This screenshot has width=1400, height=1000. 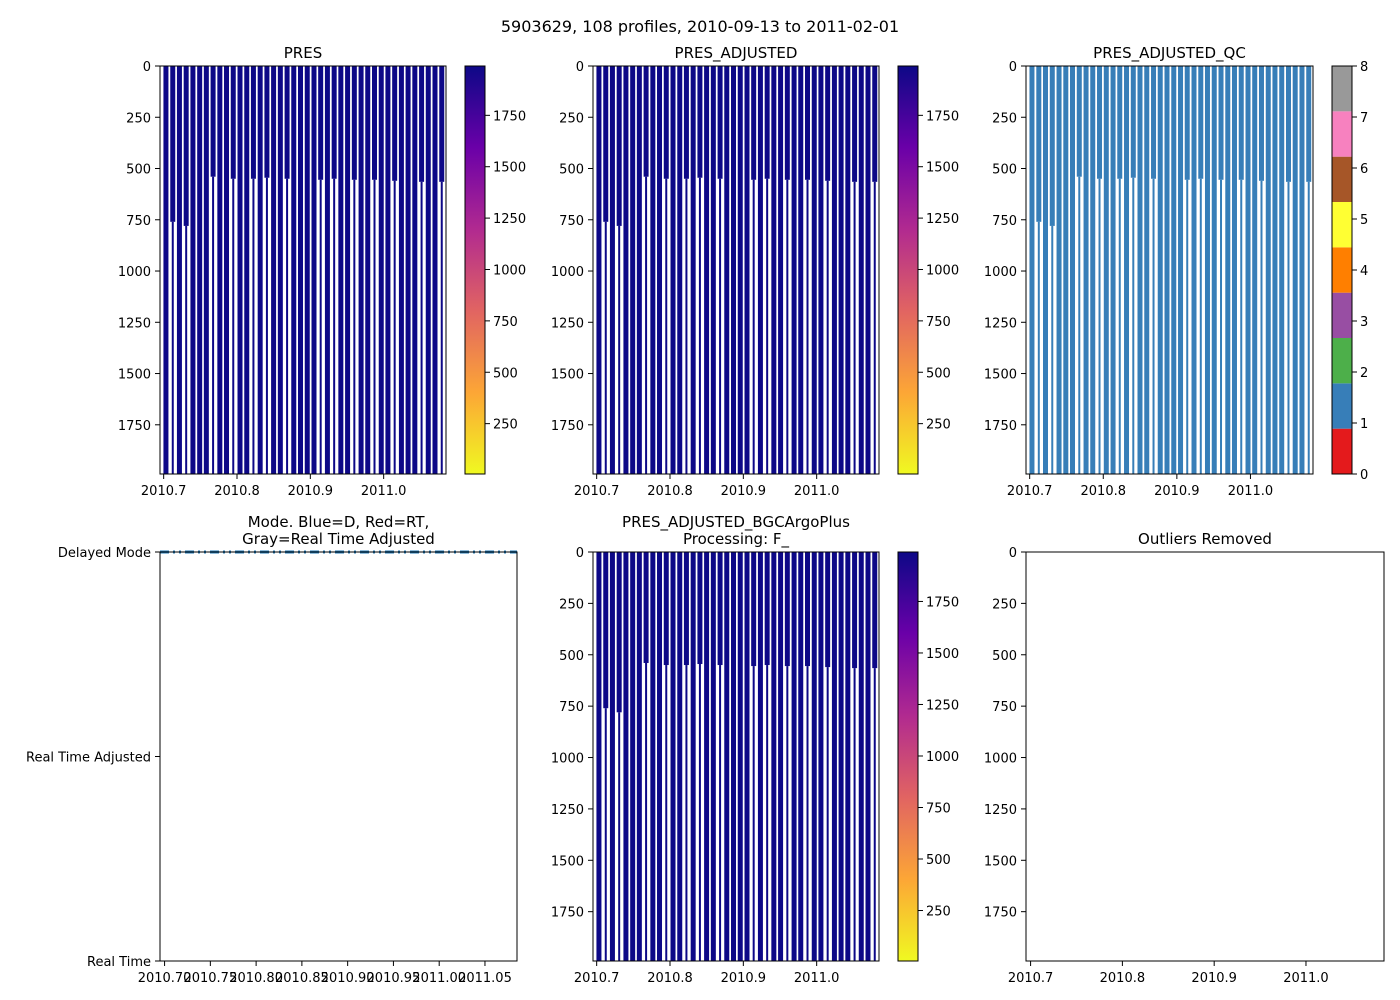 What do you see at coordinates (1004, 221) in the screenshot?
I see `y-tick-label: 750` at bounding box center [1004, 221].